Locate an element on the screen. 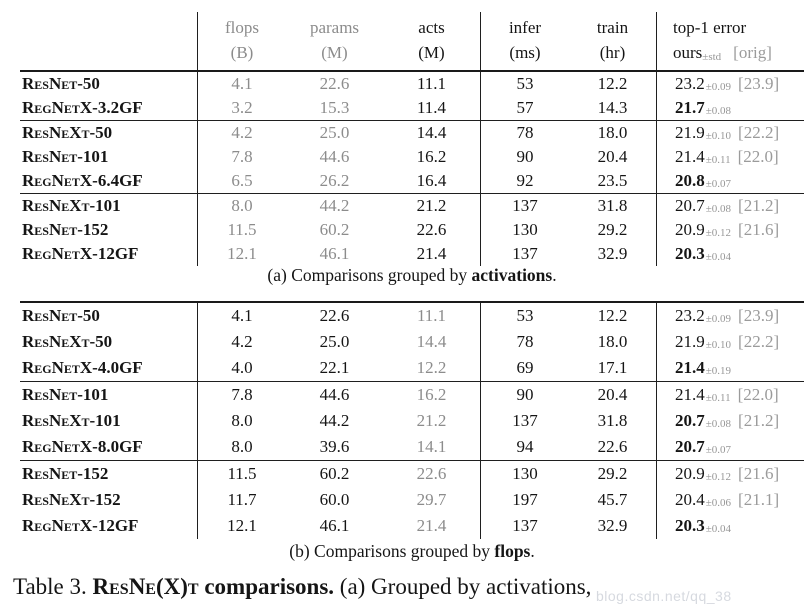  train-column-header: train (hr) is located at coordinates (613, 41).